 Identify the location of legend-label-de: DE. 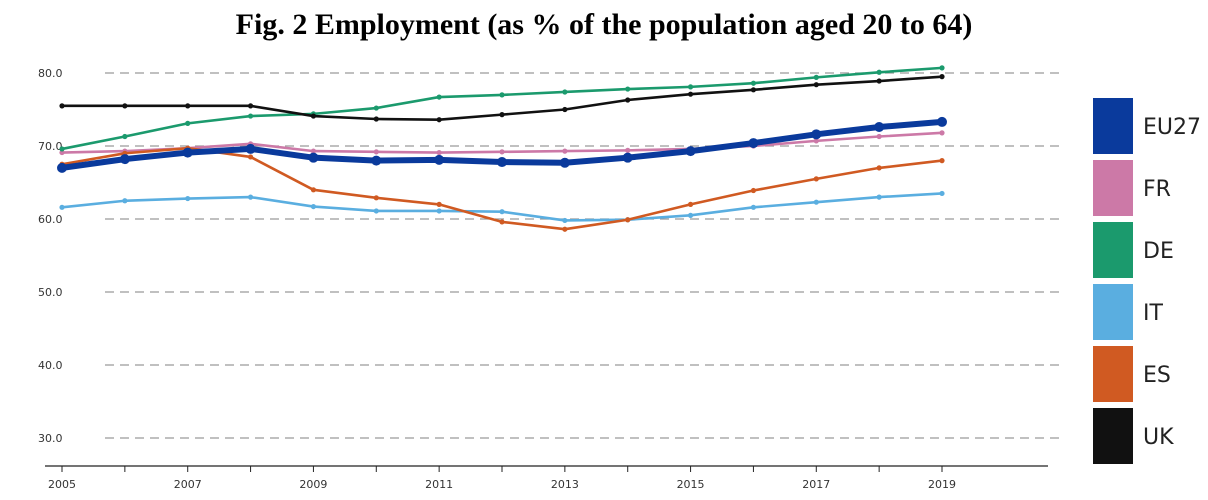
(1158, 251).